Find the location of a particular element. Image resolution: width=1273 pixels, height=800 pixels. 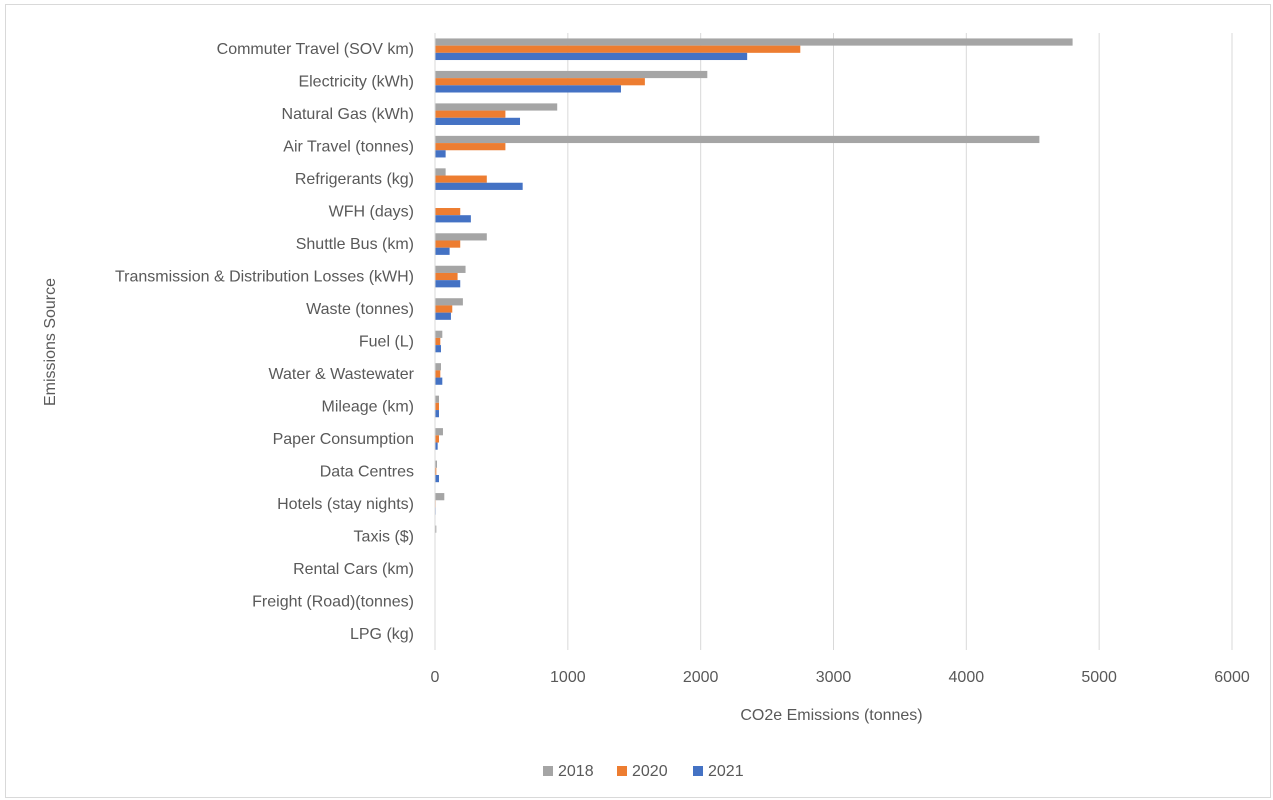

category-label: Transmission & Distribution Losses (kWH) is located at coordinates (264, 277).